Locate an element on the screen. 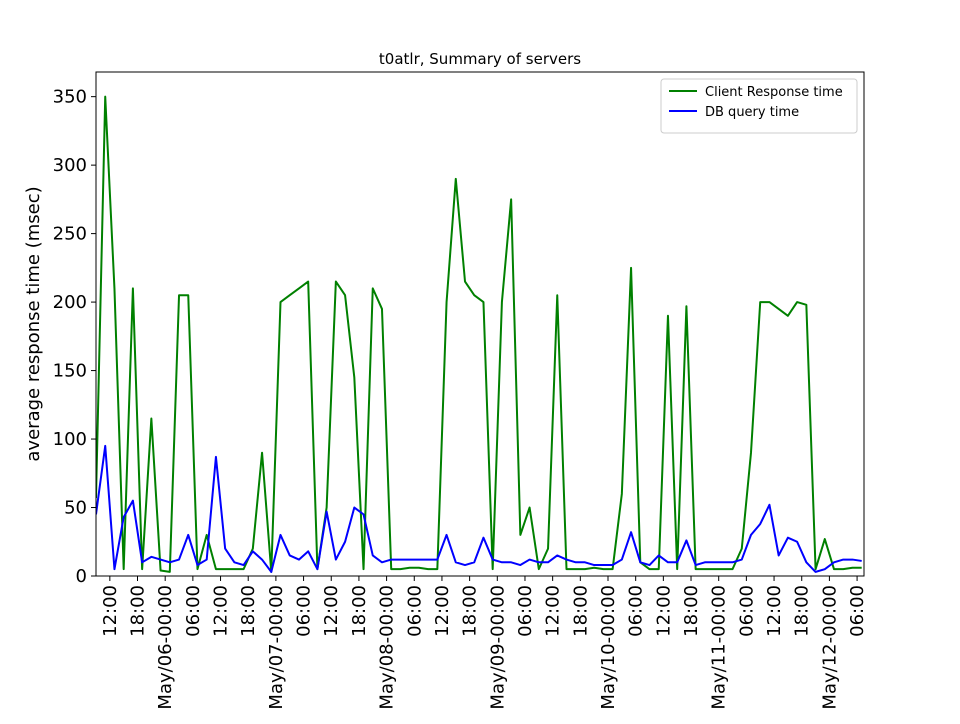  series-line is located at coordinates (479, 508).